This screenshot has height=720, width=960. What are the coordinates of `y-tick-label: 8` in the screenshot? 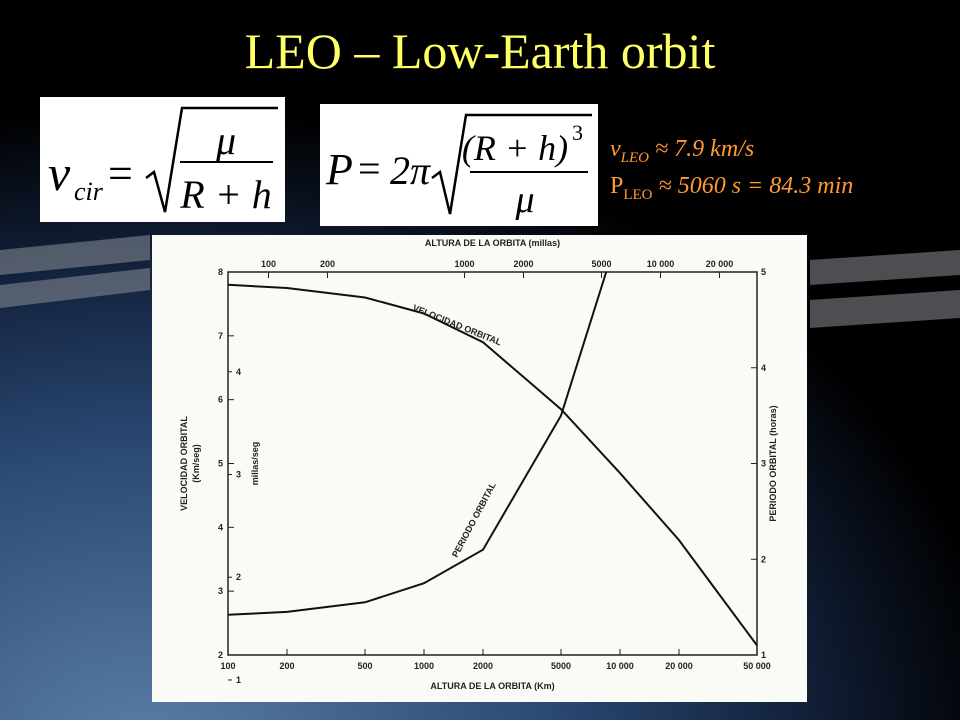 It's located at (220, 272).